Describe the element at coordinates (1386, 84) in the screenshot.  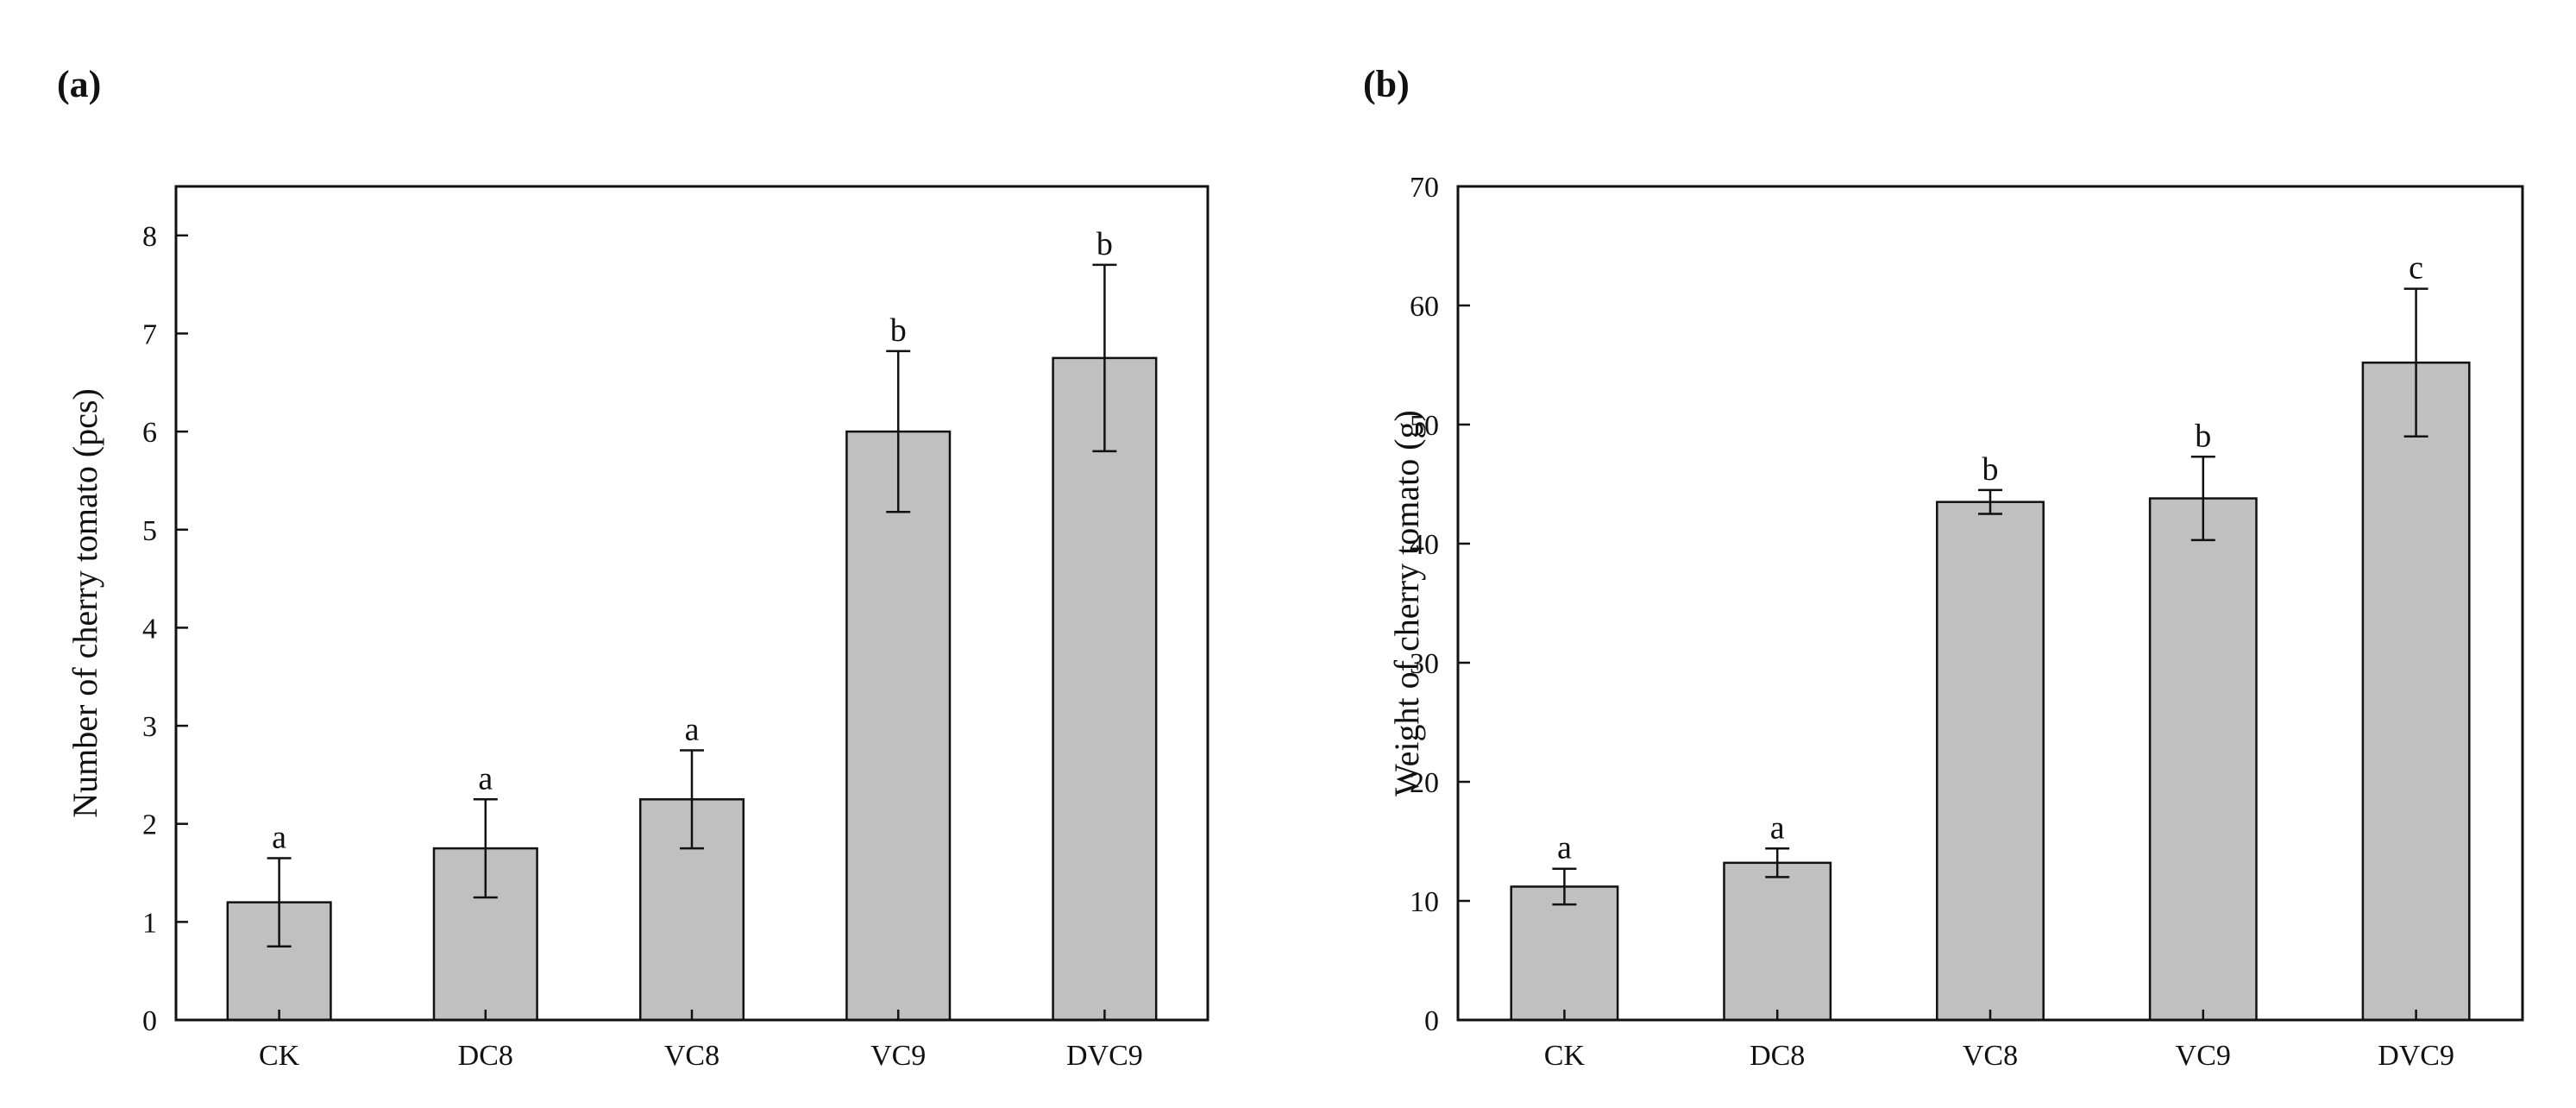
I see `panel-label: (b)` at that location.